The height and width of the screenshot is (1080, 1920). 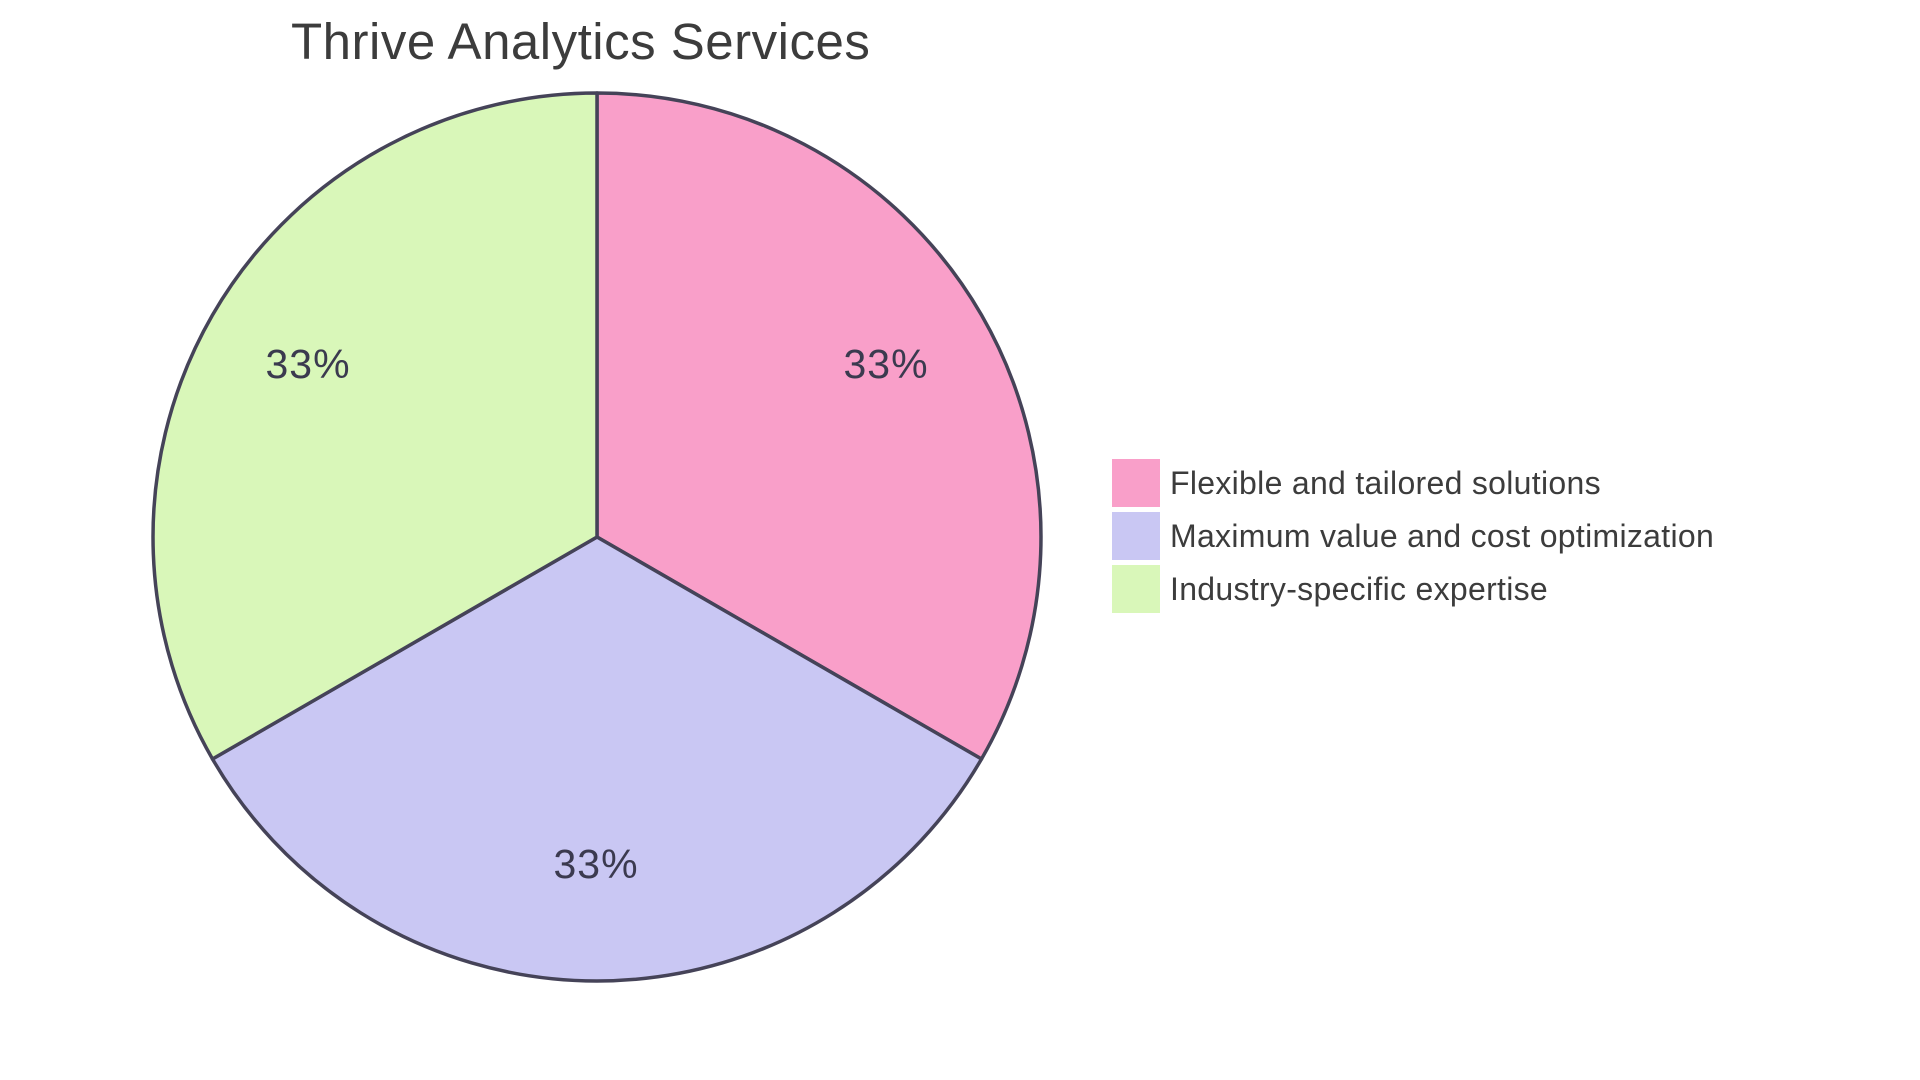 I want to click on percent-label-flexible-and-tailored-solutions: 33%, so click(x=885, y=364).